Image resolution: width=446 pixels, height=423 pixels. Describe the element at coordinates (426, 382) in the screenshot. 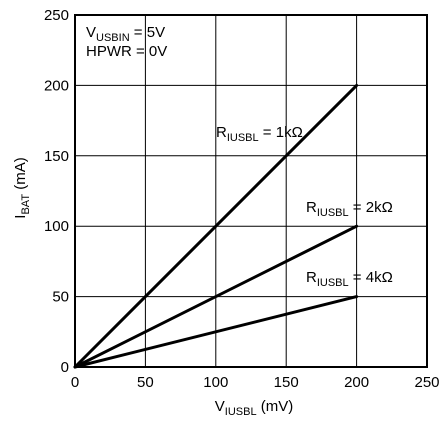

I see `x-tick-label: 250` at that location.